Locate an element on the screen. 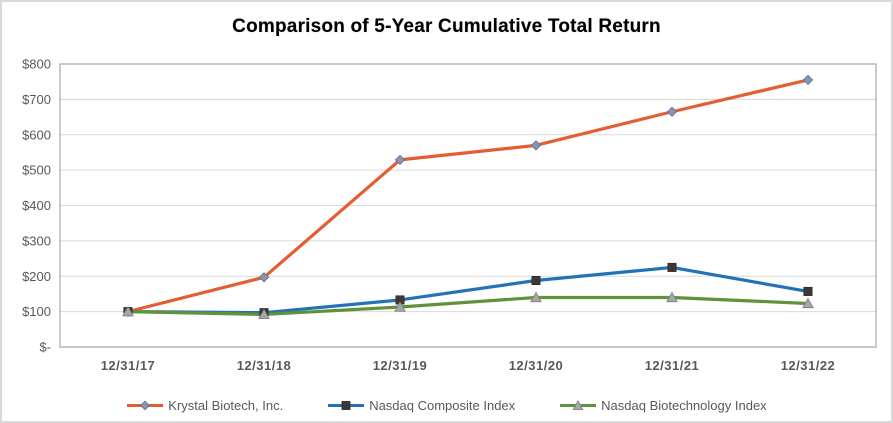 This screenshot has height=423, width=893. square-legend-swatch-icon is located at coordinates (346, 405).